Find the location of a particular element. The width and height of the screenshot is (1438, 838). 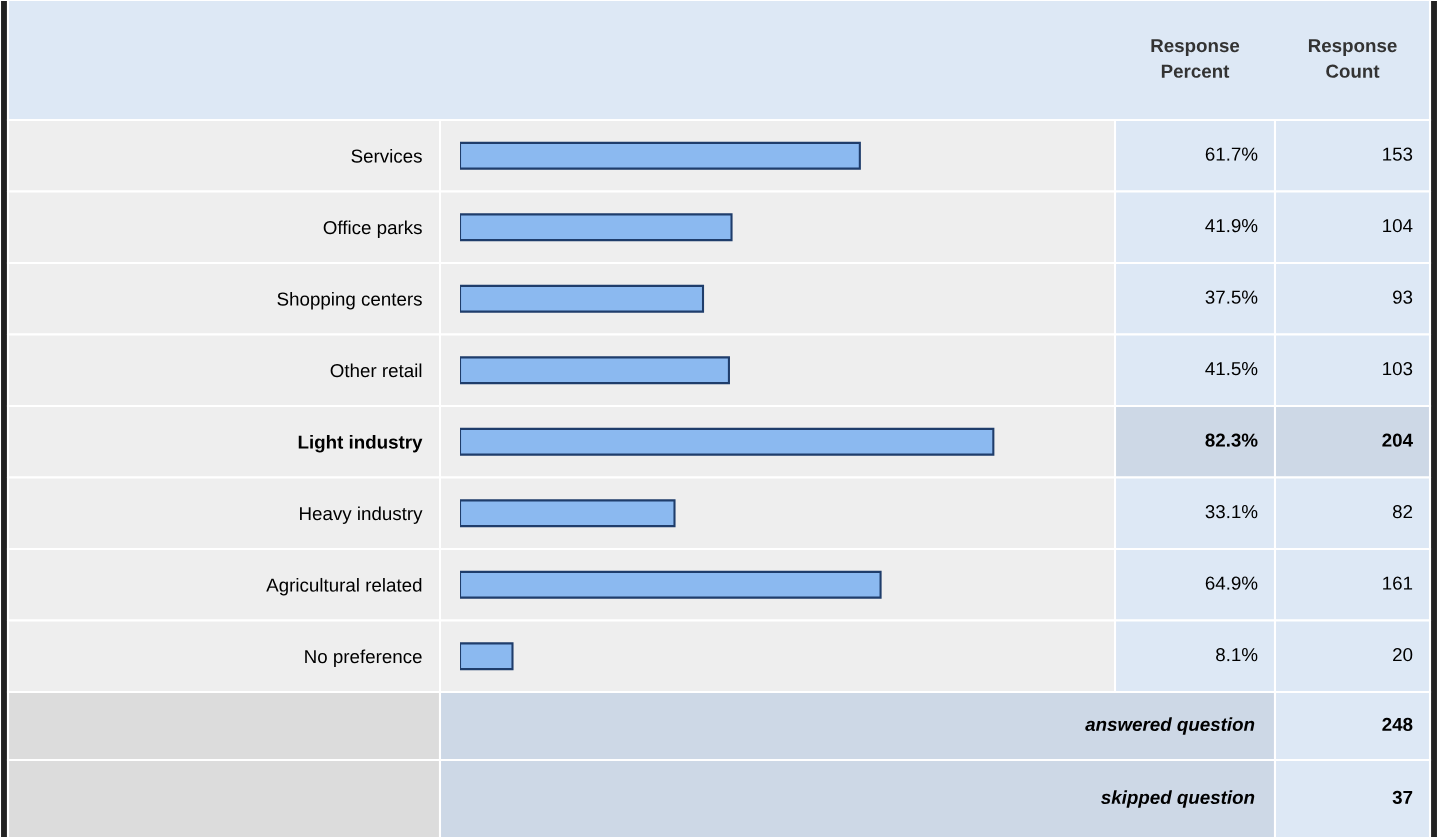

y-tick-label: Light industry is located at coordinates (360, 443).